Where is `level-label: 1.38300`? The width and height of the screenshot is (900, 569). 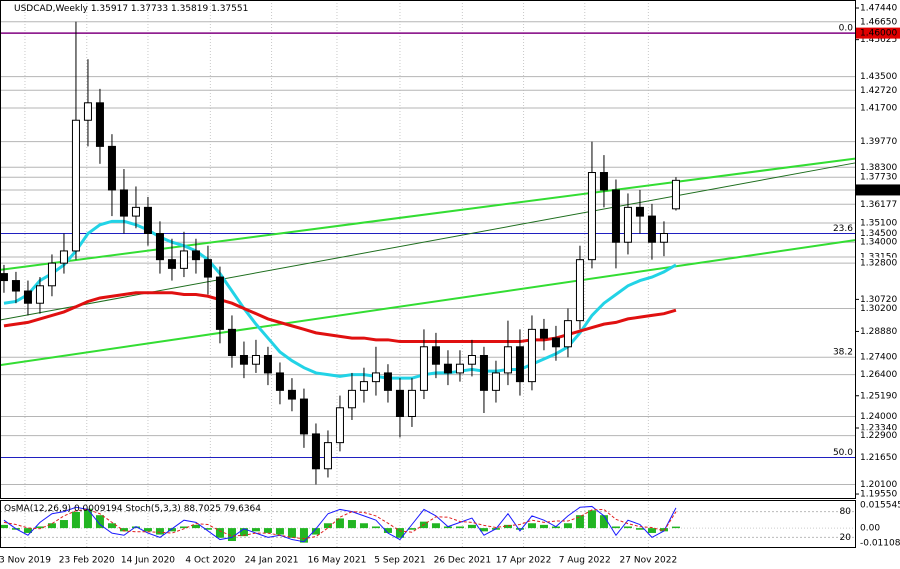 level-label: 1.38300 is located at coordinates (878, 168).